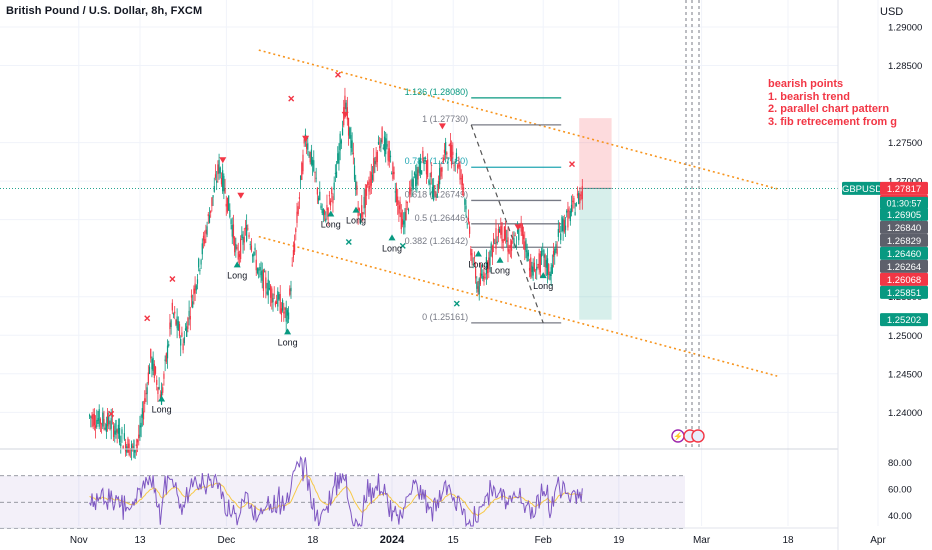 Image resolution: width=932 pixels, height=550 pixels. Describe the element at coordinates (336, 491) in the screenshot. I see `rsi-line` at that location.